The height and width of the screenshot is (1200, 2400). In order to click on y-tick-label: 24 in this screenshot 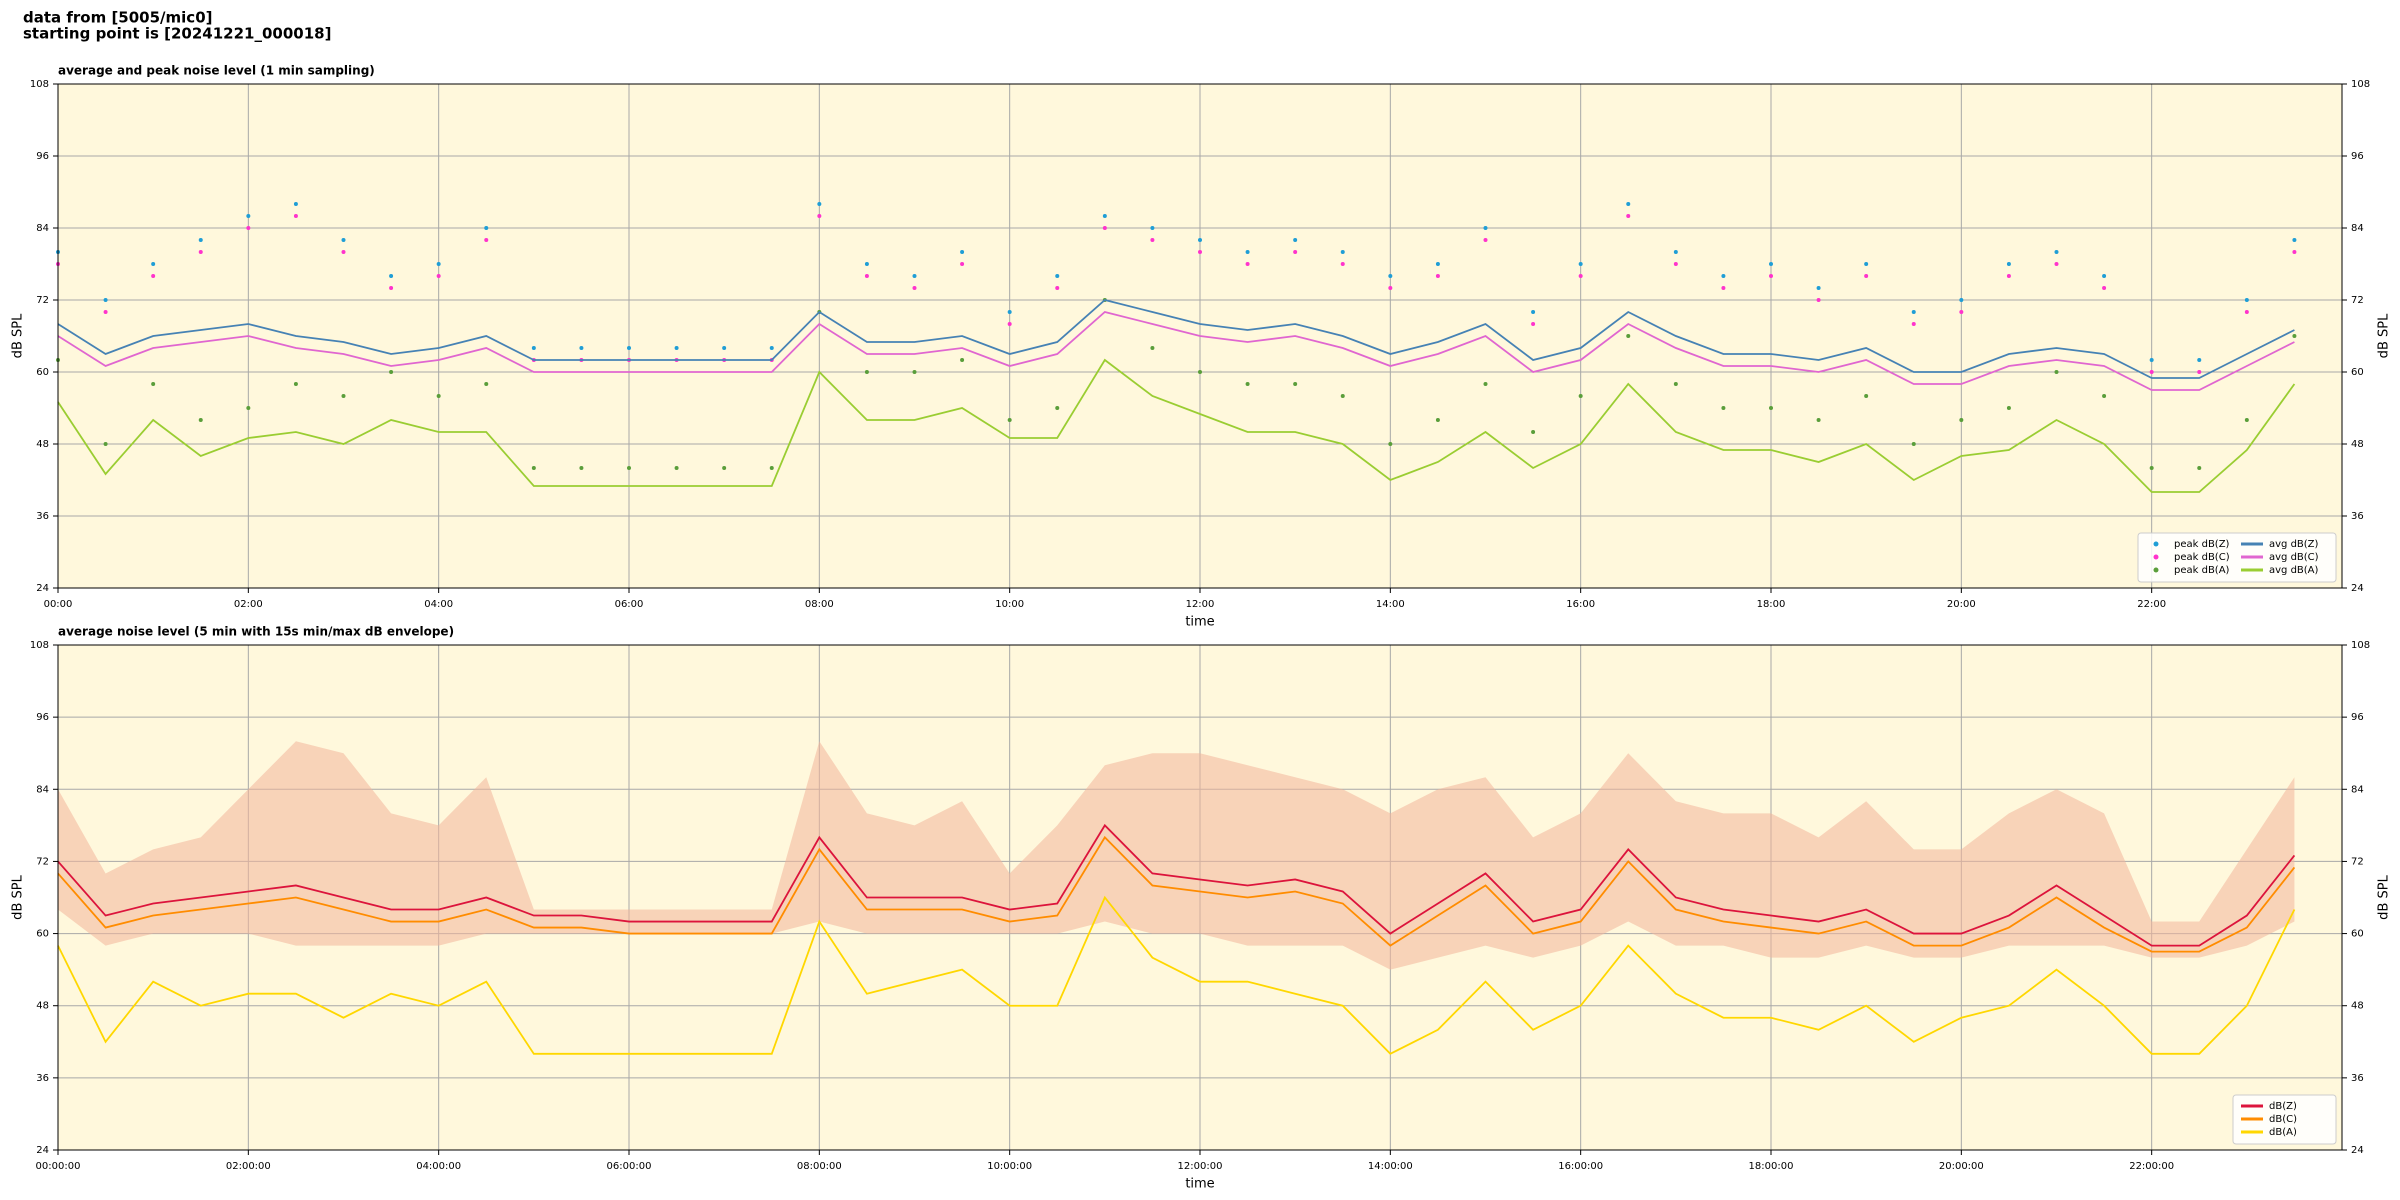, I will do `click(42, 588)`.